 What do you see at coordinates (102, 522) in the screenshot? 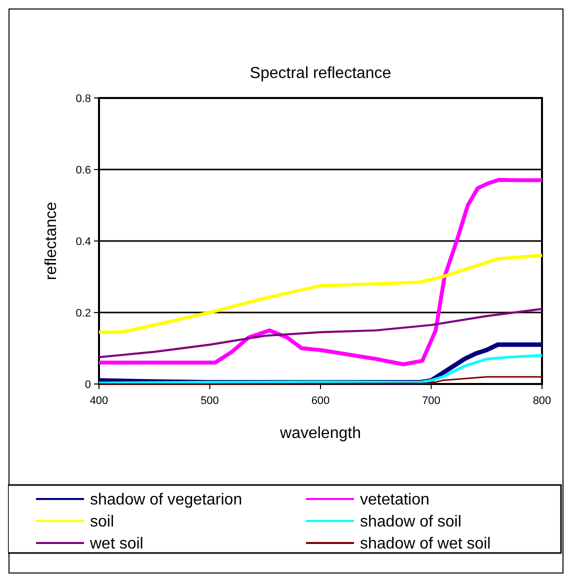
I see `legend-label: soil` at bounding box center [102, 522].